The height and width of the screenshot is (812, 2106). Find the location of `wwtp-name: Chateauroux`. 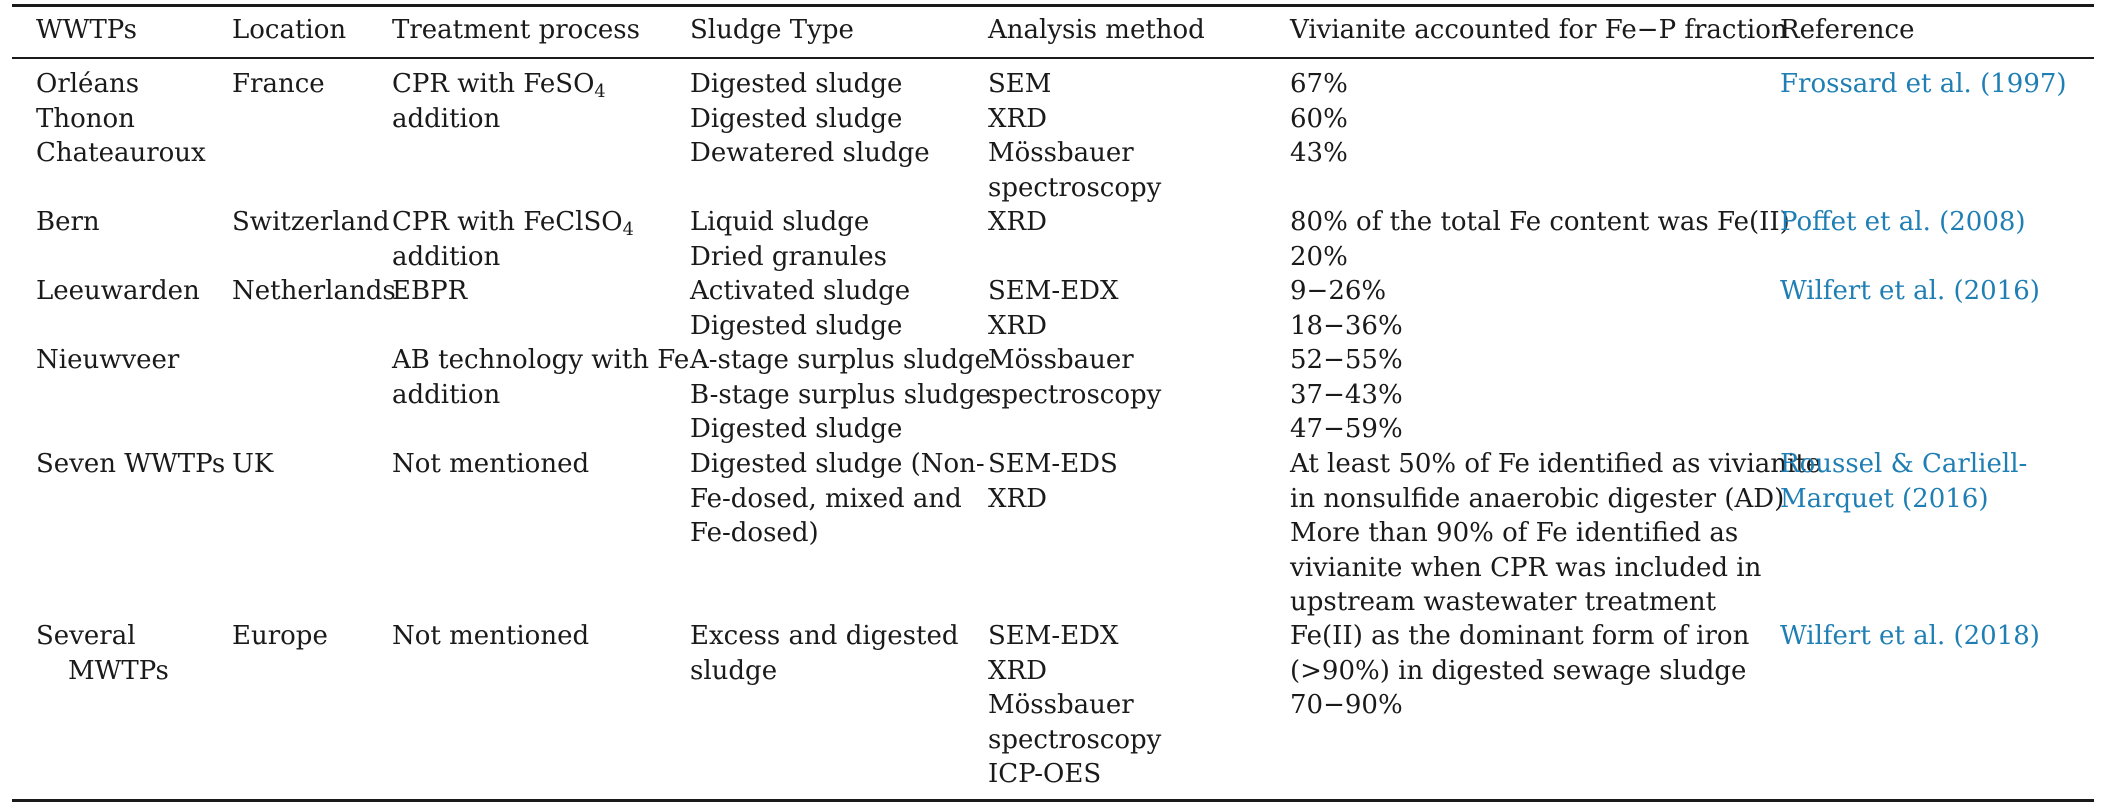

wwtp-name: Chateauroux is located at coordinates (121, 153).